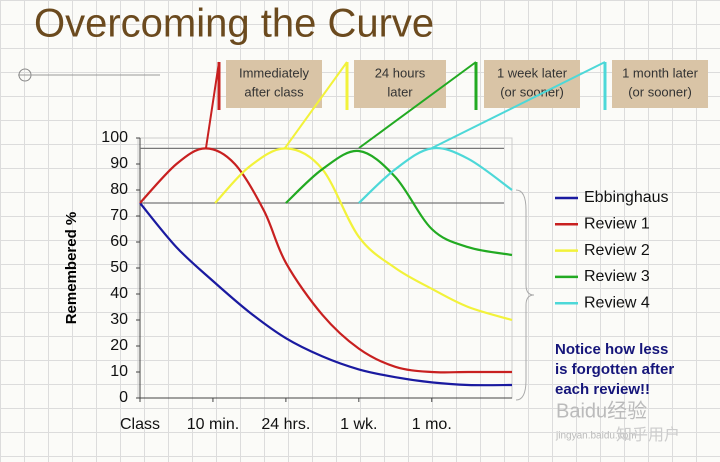 The image size is (720, 462). What do you see at coordinates (614, 369) in the screenshot?
I see `note: is forgotten after` at bounding box center [614, 369].